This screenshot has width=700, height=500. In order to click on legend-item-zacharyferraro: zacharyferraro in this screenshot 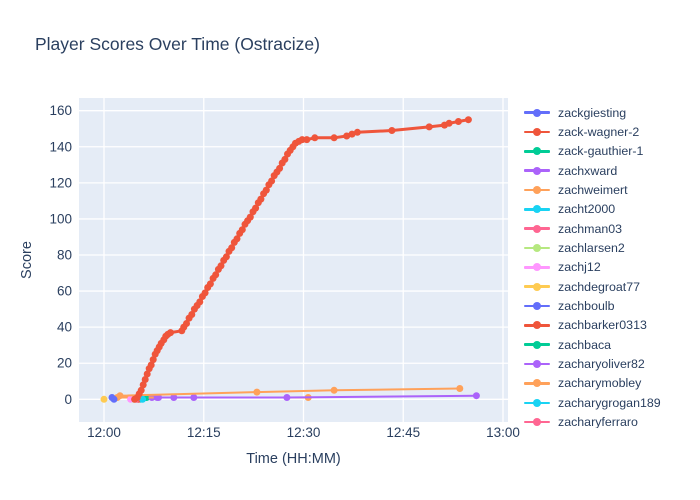, I will do `click(612, 420)`.